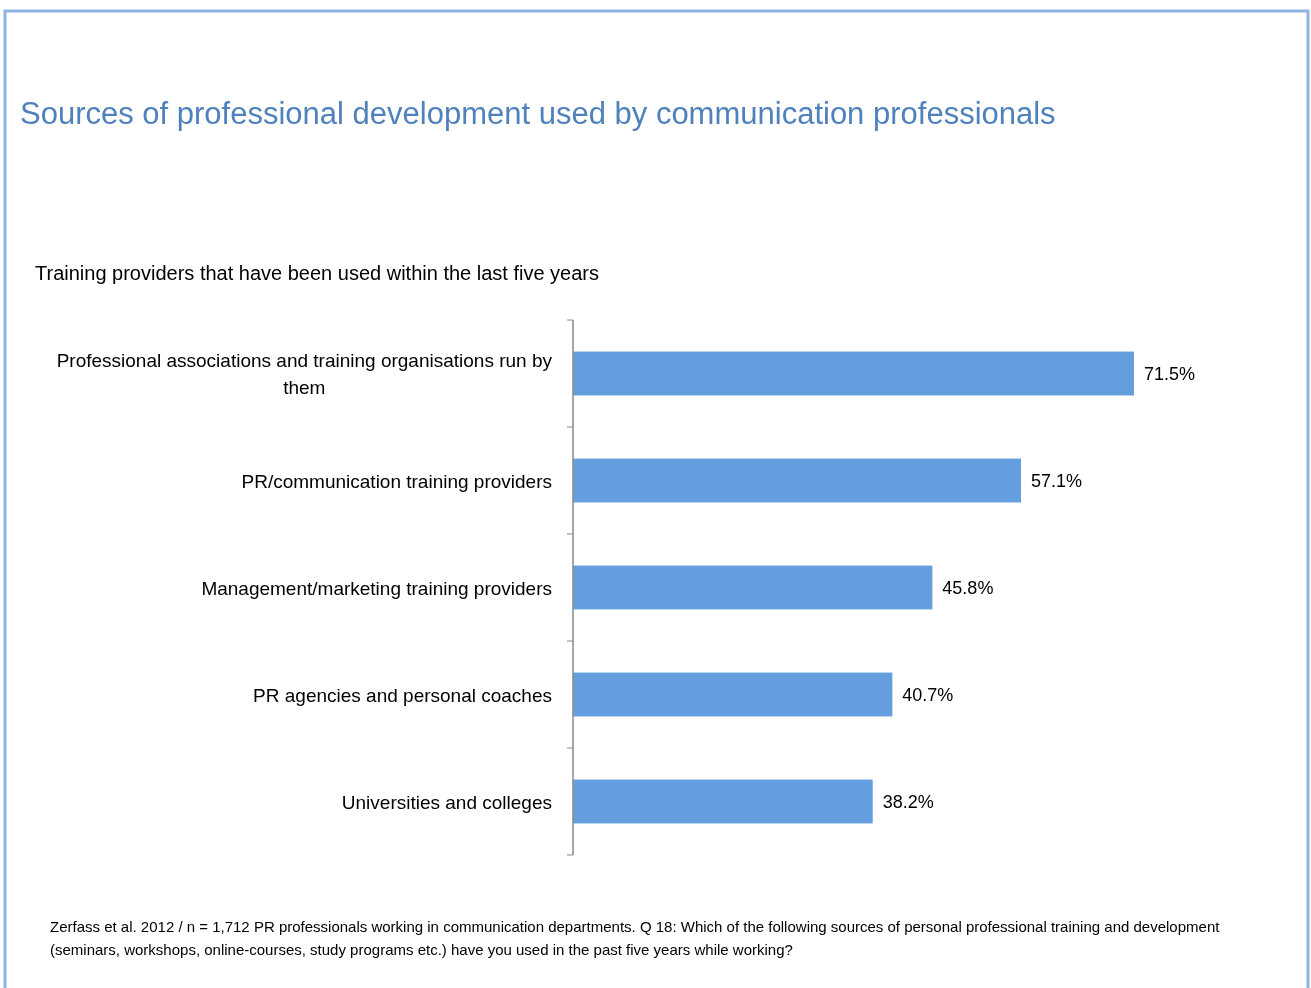  I want to click on y-tick-label: Management/marketing training providers, so click(376, 587).